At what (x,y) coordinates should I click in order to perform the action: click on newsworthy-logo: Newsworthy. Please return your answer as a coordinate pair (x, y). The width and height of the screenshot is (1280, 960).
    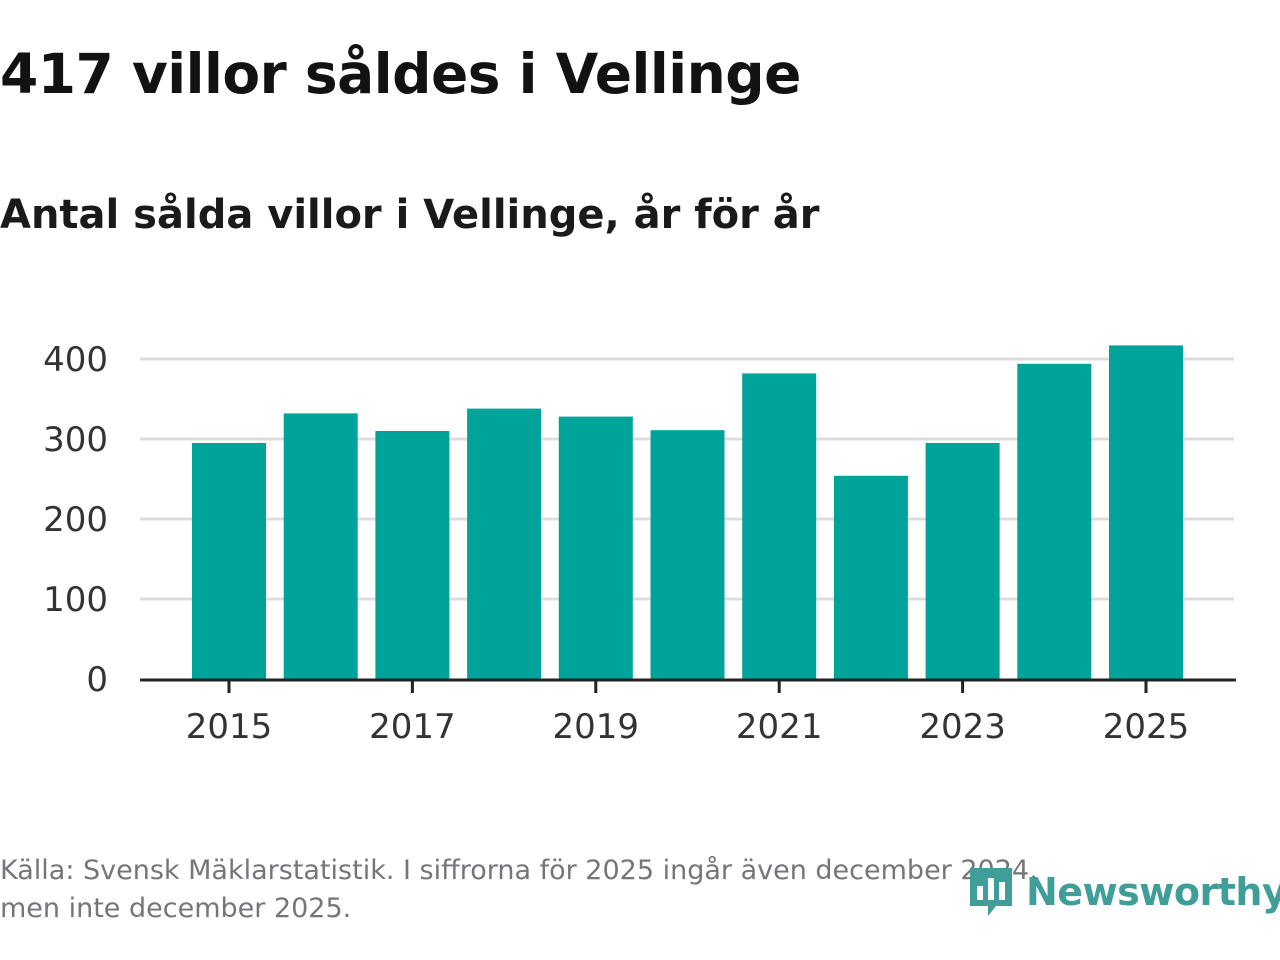
    Looking at the image, I should click on (1123, 892).